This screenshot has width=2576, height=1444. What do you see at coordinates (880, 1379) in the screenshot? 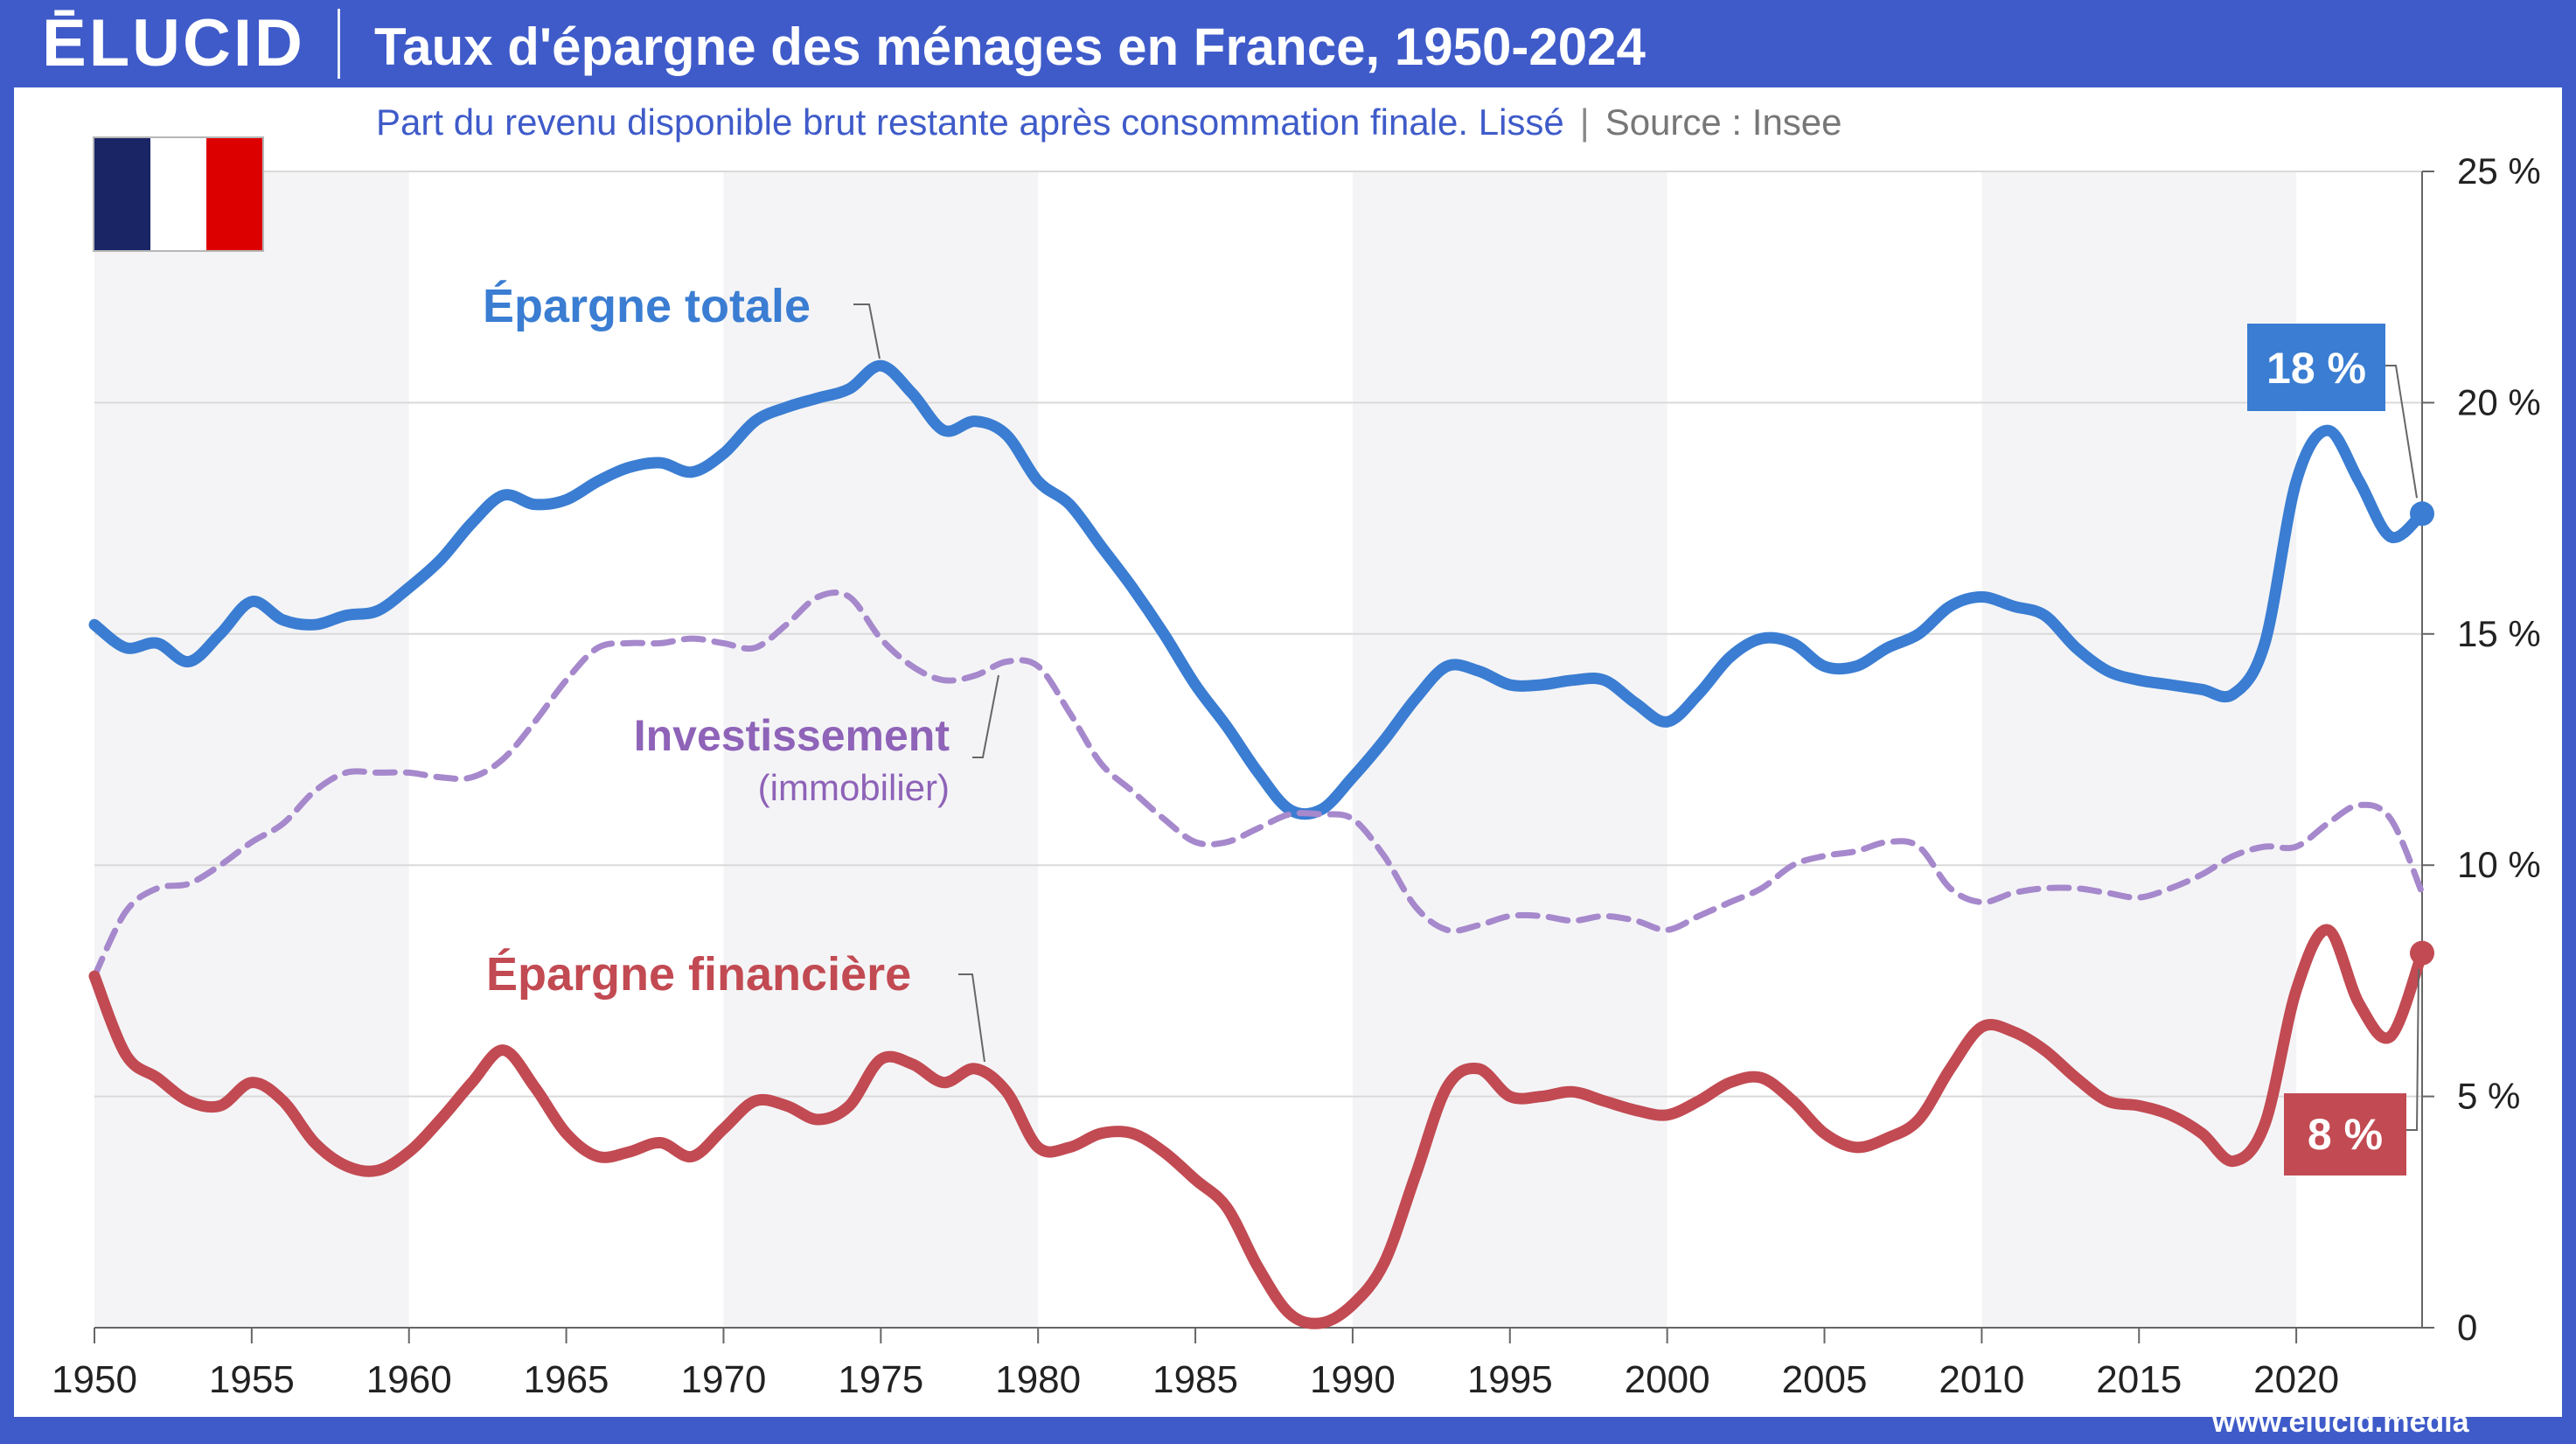
I see `x-tick-label: 1975` at bounding box center [880, 1379].